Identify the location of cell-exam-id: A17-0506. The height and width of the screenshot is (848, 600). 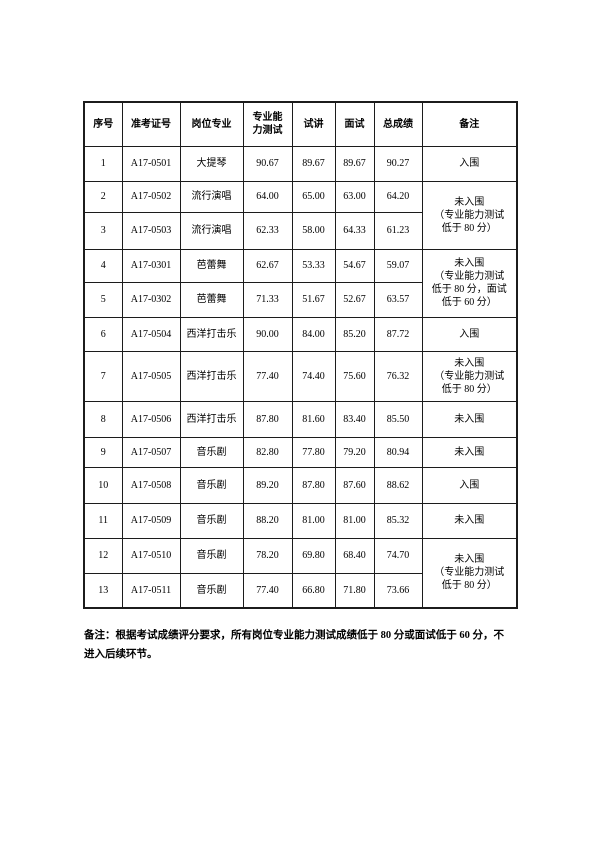
(151, 419).